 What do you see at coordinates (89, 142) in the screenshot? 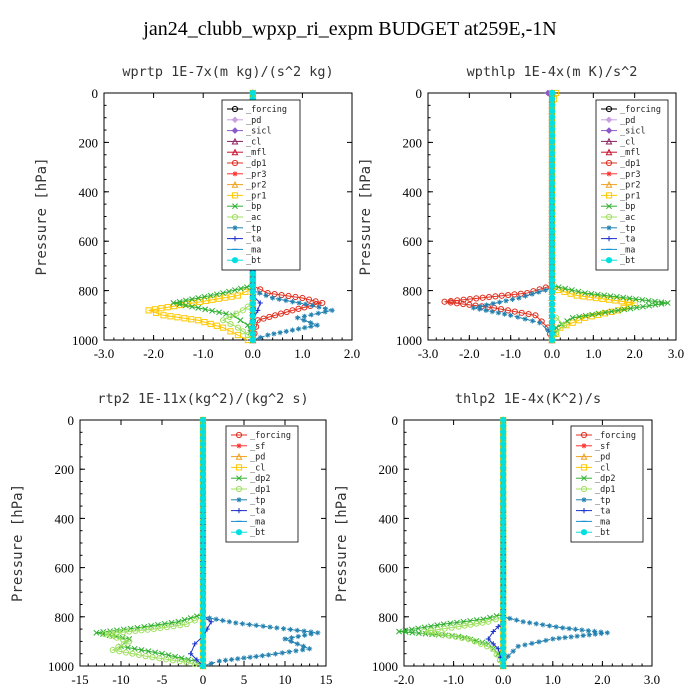
I see `y-tick-label: 200` at bounding box center [89, 142].